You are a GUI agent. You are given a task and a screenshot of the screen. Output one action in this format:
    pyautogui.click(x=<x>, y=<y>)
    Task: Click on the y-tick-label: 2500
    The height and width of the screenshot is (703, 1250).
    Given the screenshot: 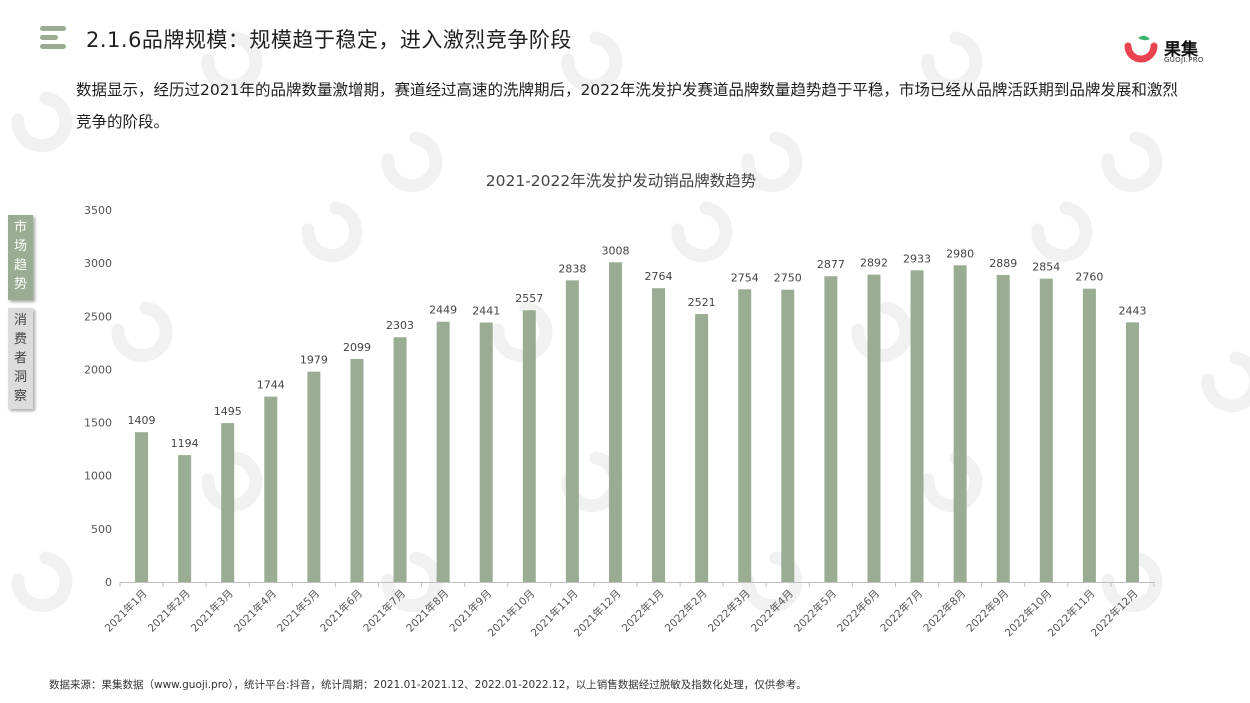 What is the action you would take?
    pyautogui.click(x=98, y=316)
    